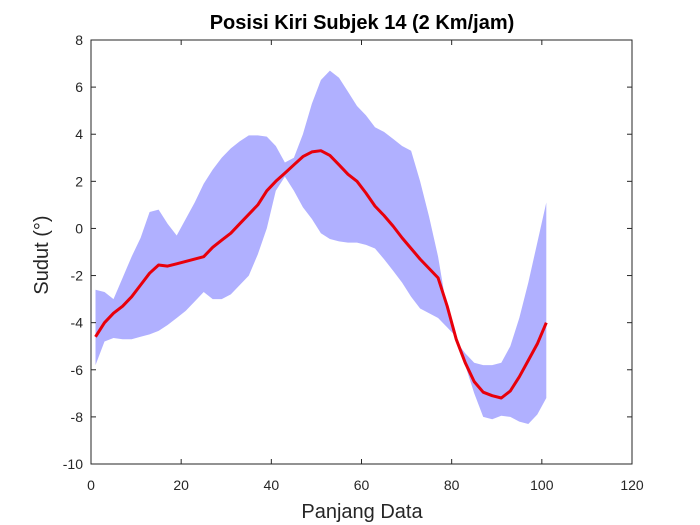 This screenshot has width=700, height=525. What do you see at coordinates (632, 485) in the screenshot?
I see `x-tick-label: 120` at bounding box center [632, 485].